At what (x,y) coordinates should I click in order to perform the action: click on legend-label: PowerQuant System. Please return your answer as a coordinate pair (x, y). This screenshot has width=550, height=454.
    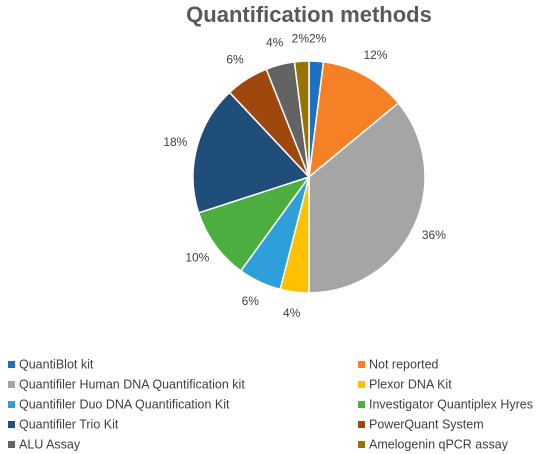
    Looking at the image, I should click on (426, 424).